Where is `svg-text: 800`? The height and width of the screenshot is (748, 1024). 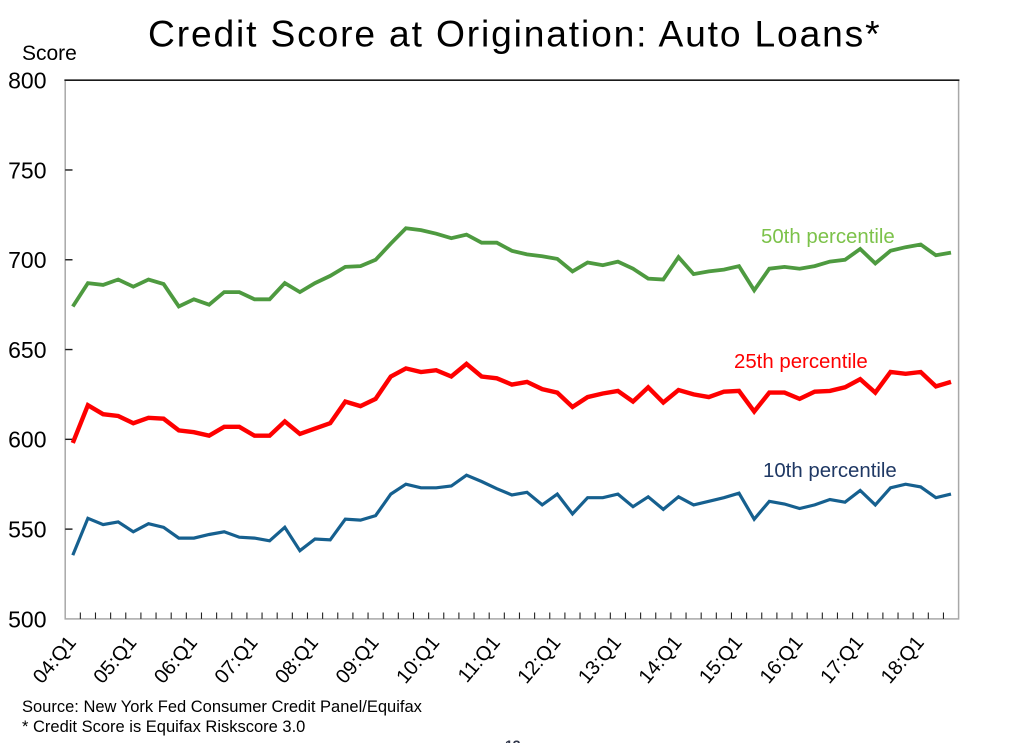 svg-text: 800 is located at coordinates (27, 81).